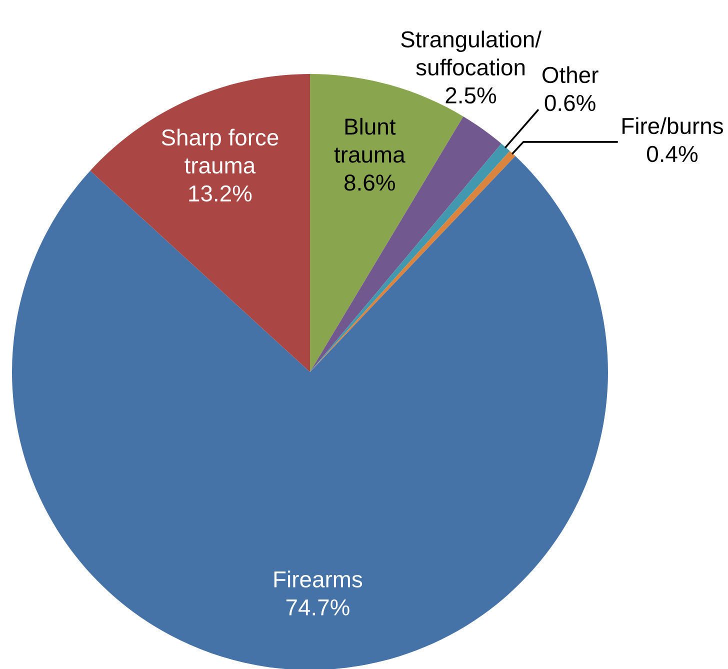  What do you see at coordinates (318, 607) in the screenshot?
I see `data-label: 74.7%` at bounding box center [318, 607].